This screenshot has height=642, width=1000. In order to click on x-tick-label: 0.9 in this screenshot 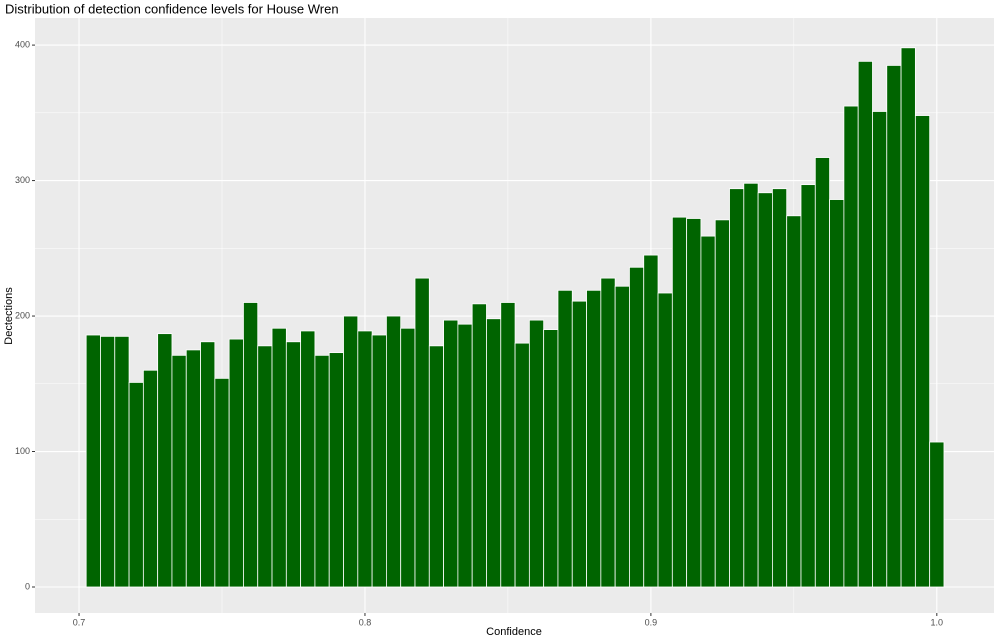, I will do `click(651, 622)`.